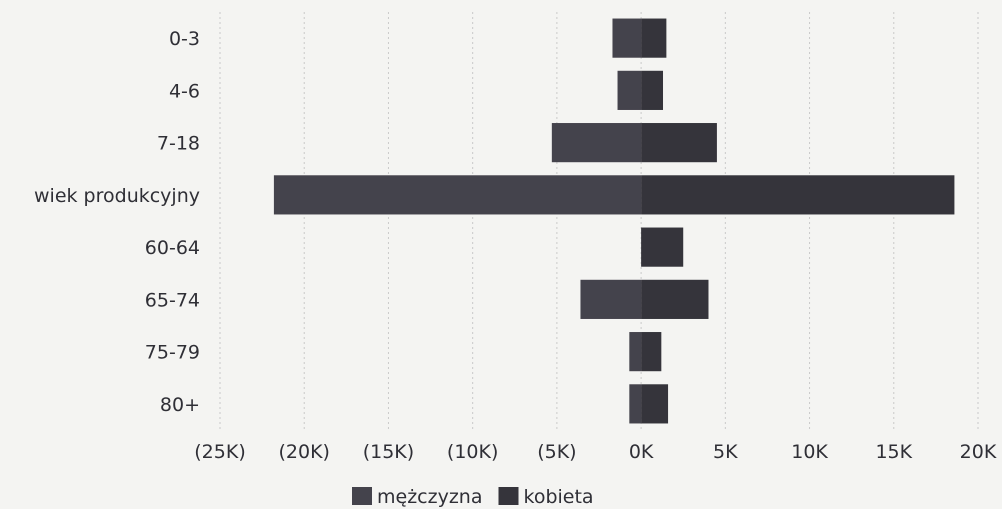 This screenshot has width=1002, height=509. I want to click on category-label: 4-6, so click(184, 91).